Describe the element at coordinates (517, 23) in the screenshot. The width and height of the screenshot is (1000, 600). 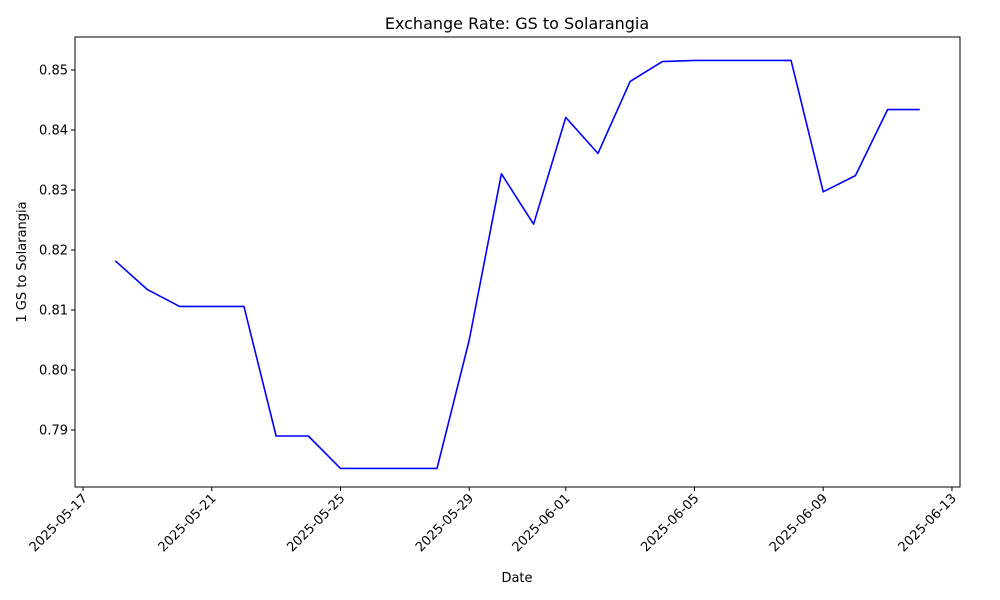
I see `chart-title: Exchange Rate: GS to Solarangia` at that location.